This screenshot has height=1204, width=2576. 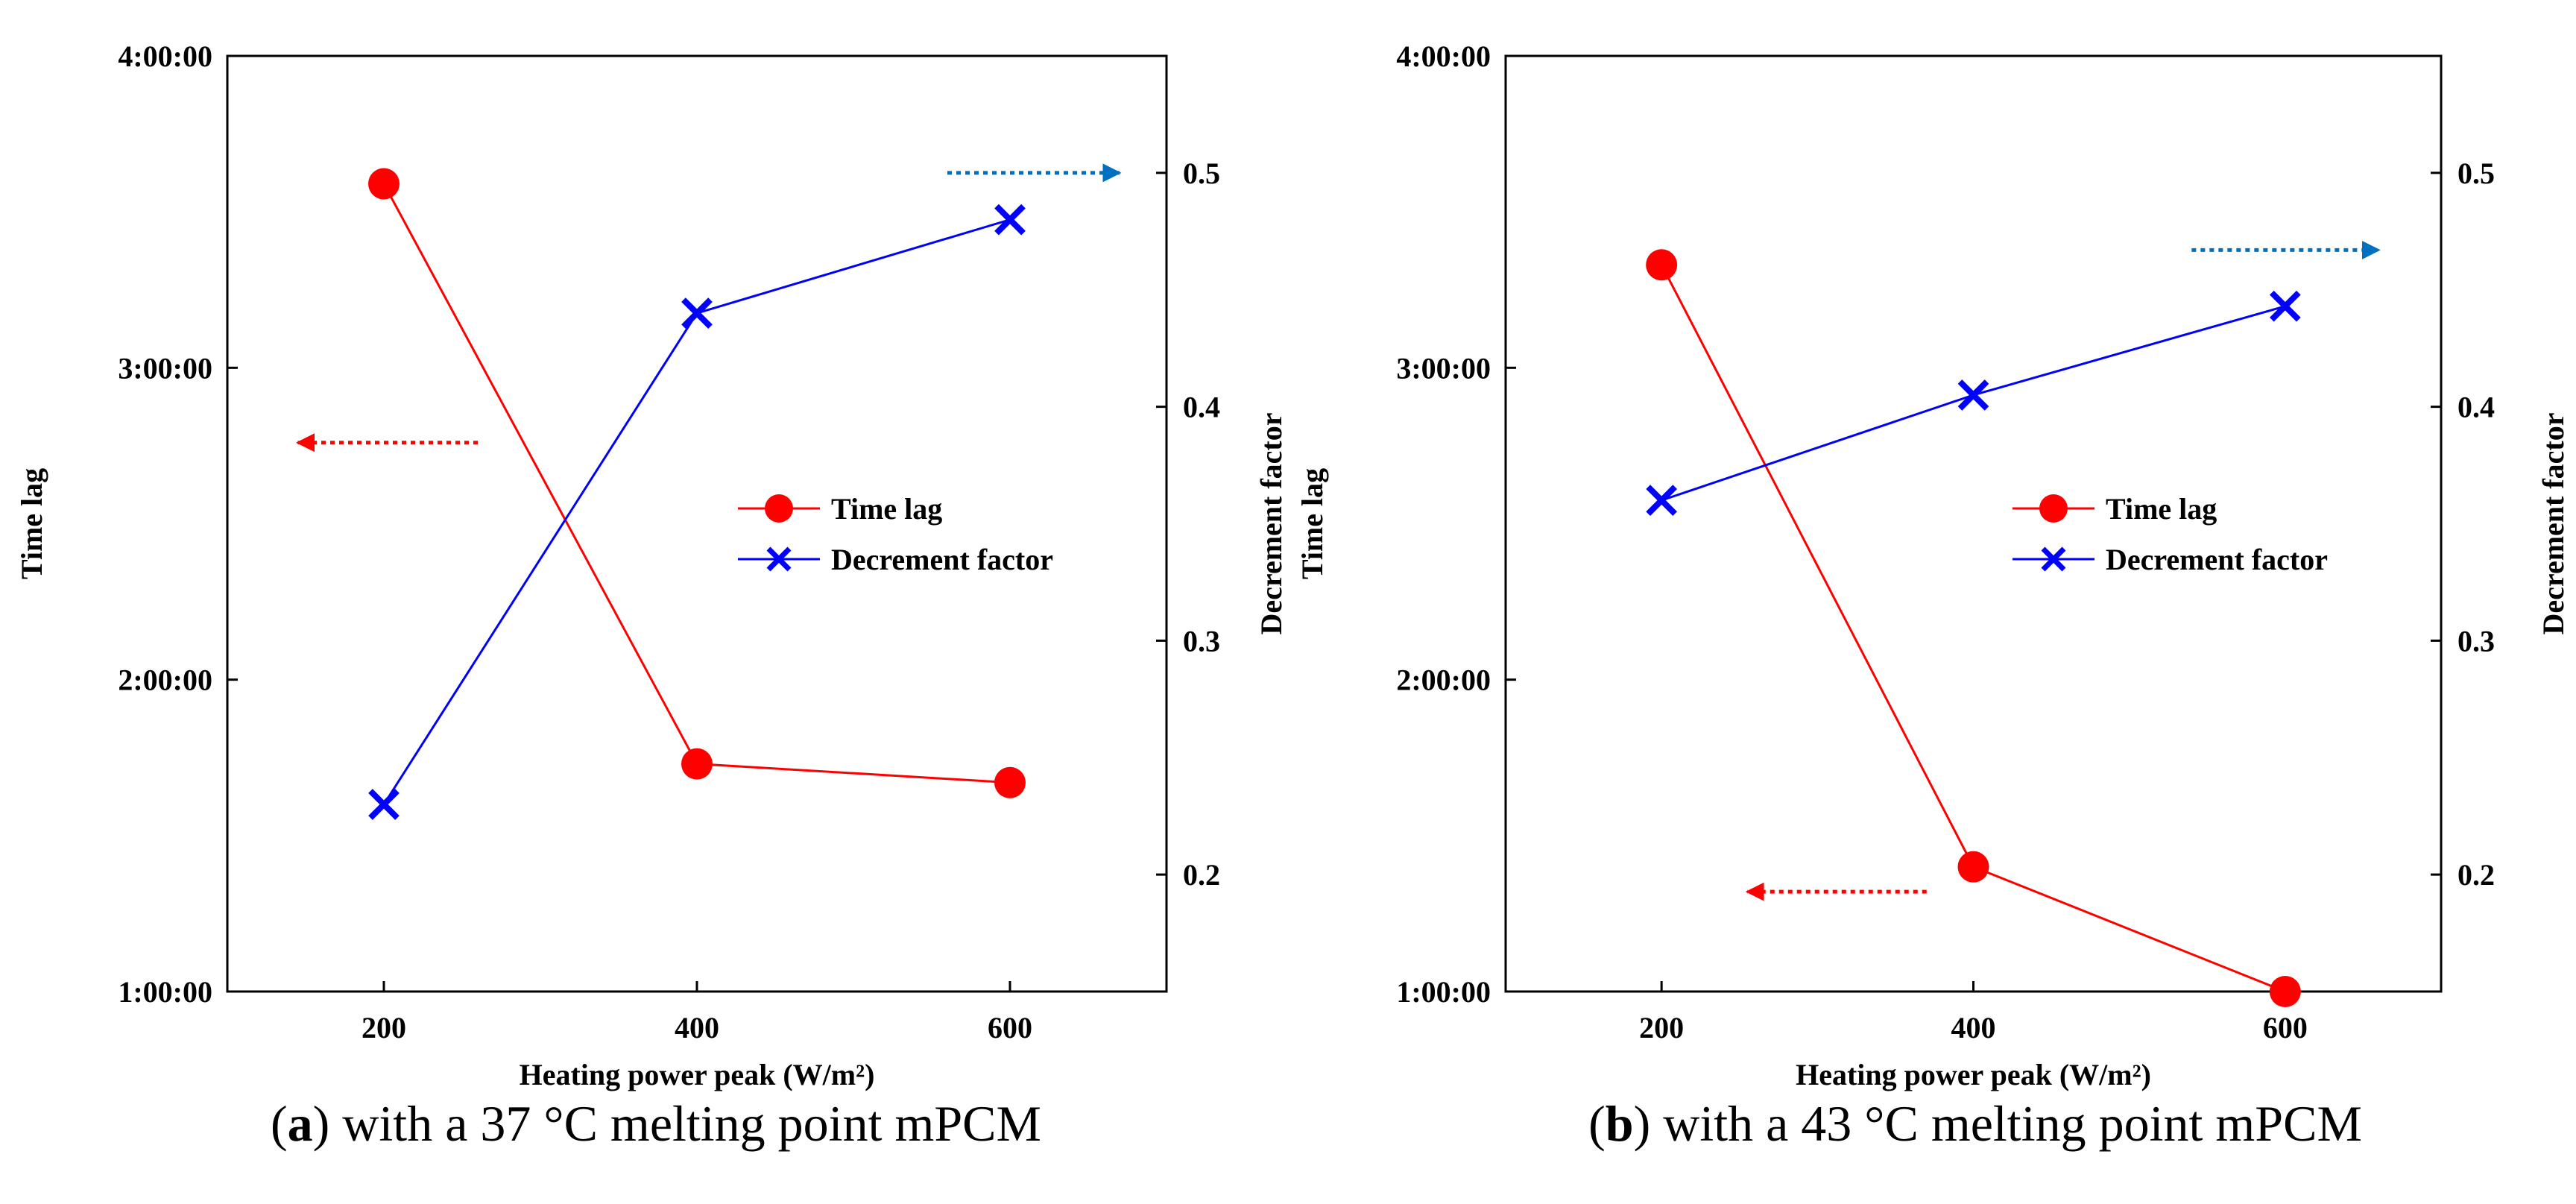 What do you see at coordinates (1620, 1123) in the screenshot?
I see `caption-letter: b` at bounding box center [1620, 1123].